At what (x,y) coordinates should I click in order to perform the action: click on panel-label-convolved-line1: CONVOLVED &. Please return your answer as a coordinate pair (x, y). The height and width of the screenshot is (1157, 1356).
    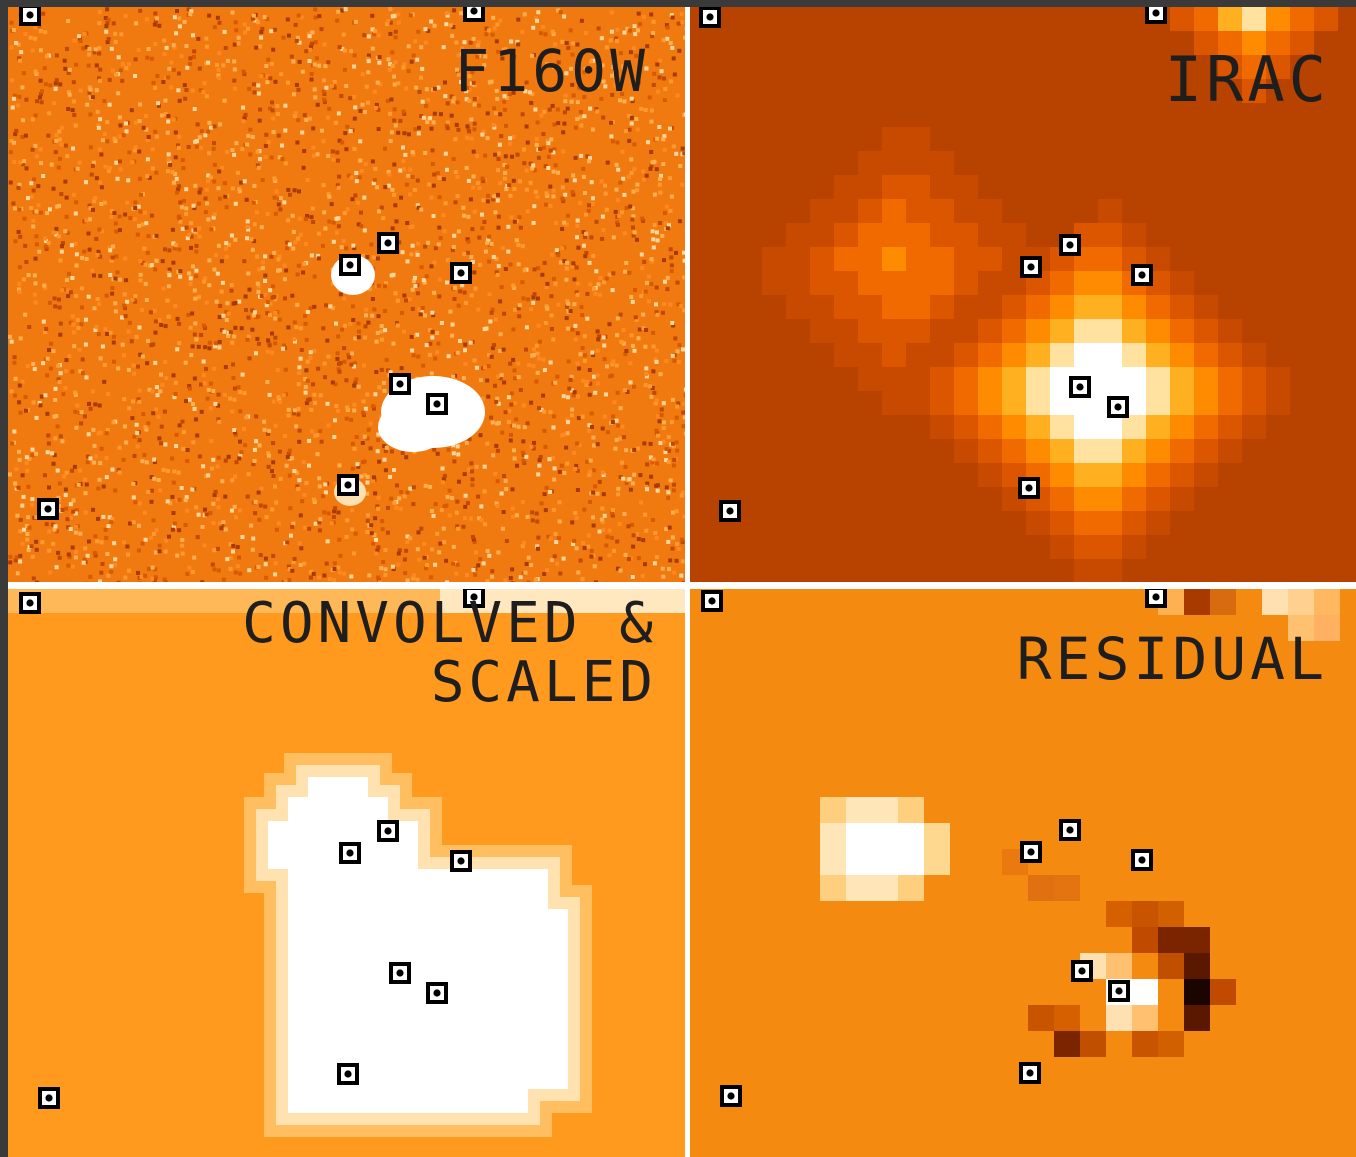
    Looking at the image, I should click on (449, 623).